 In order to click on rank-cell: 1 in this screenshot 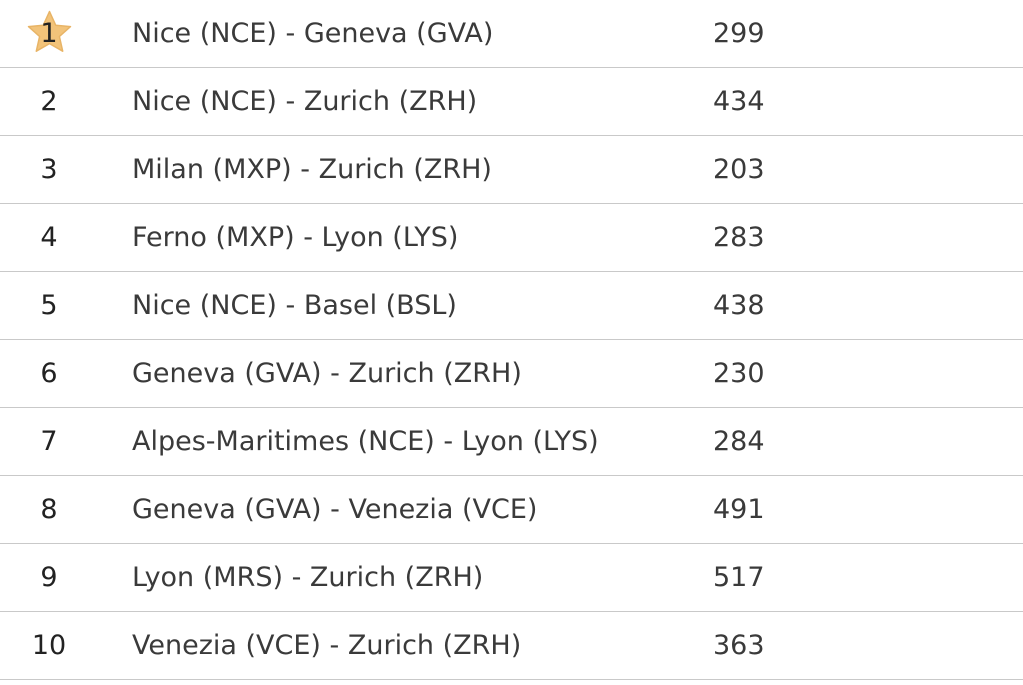, I will do `click(50, 33)`.